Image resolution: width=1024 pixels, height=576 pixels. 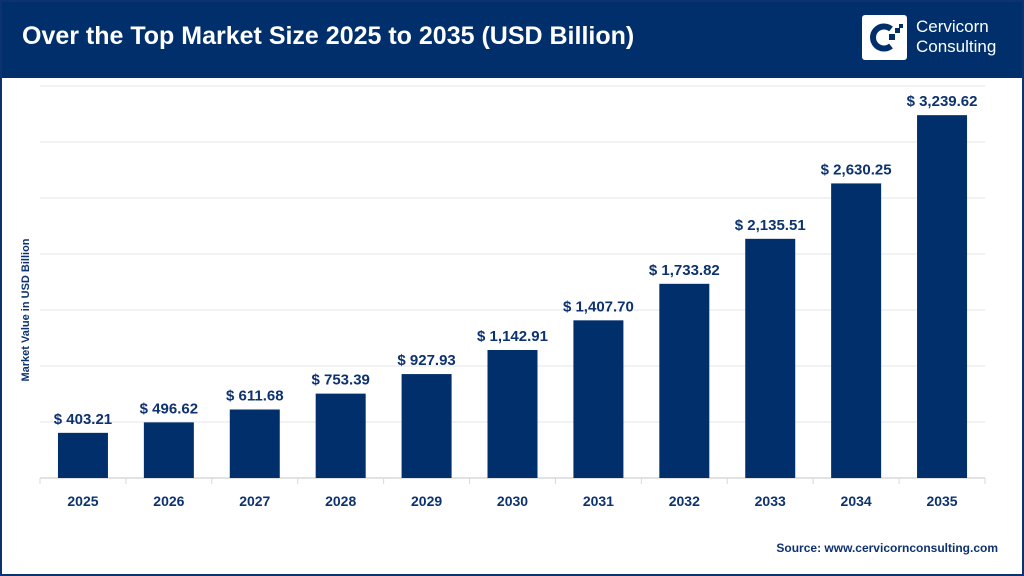 I want to click on x-tick-label: 2029, so click(x=426, y=501).